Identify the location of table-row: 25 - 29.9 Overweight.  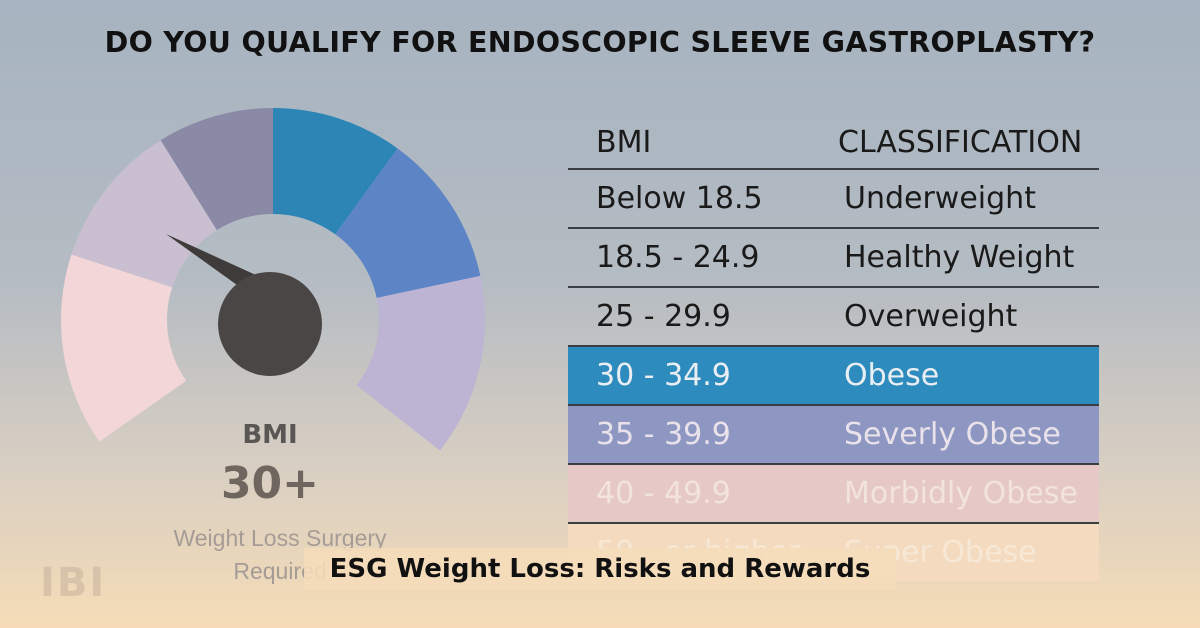
(833, 317).